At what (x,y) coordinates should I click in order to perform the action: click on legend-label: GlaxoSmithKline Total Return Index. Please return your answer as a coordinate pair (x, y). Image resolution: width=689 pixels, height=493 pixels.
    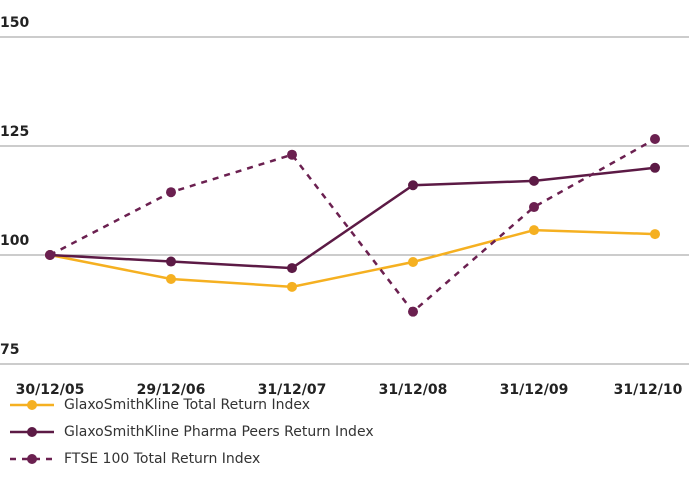
    Looking at the image, I should click on (187, 405).